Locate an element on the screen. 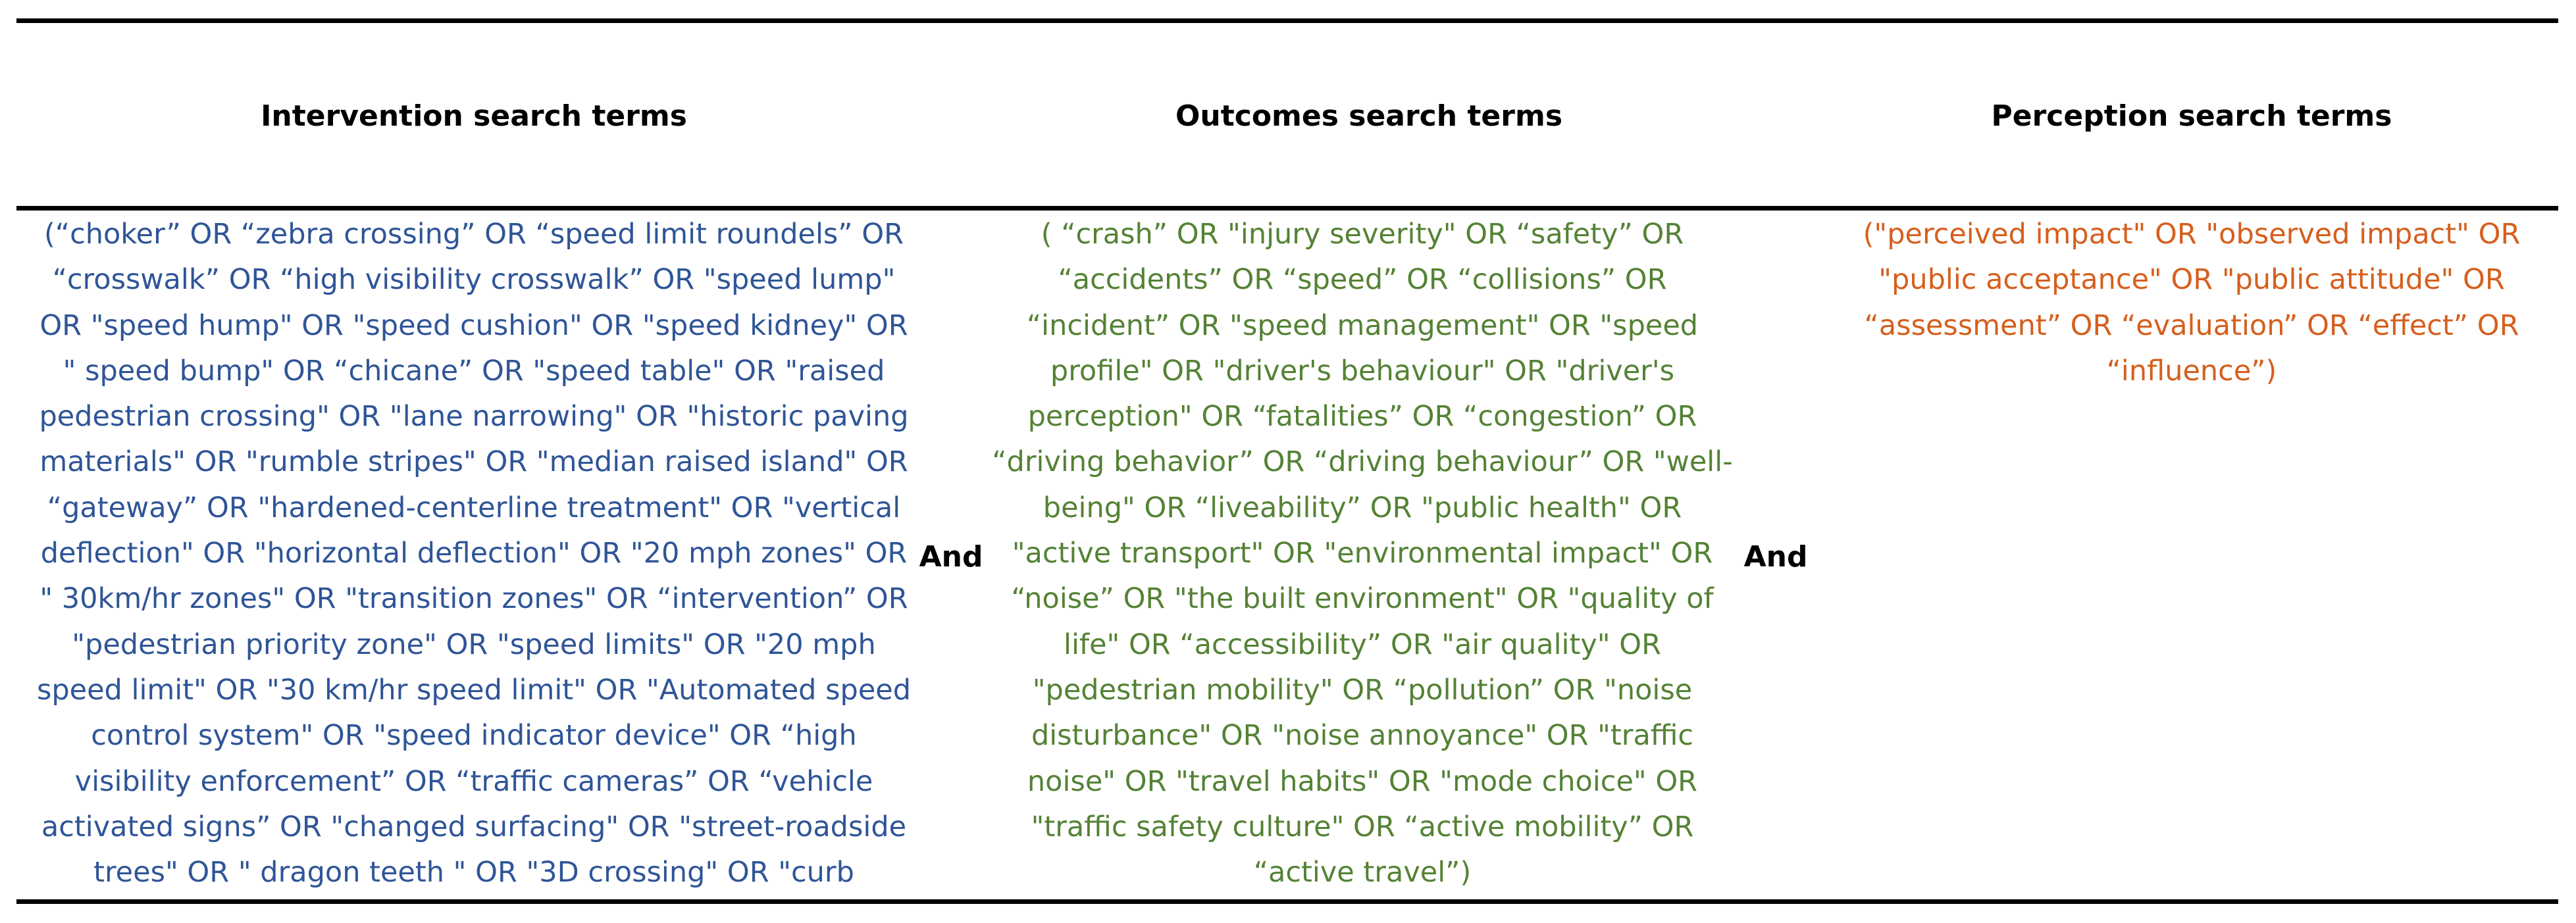 This screenshot has height=923, width=2576. header-divider is located at coordinates (1287, 208).